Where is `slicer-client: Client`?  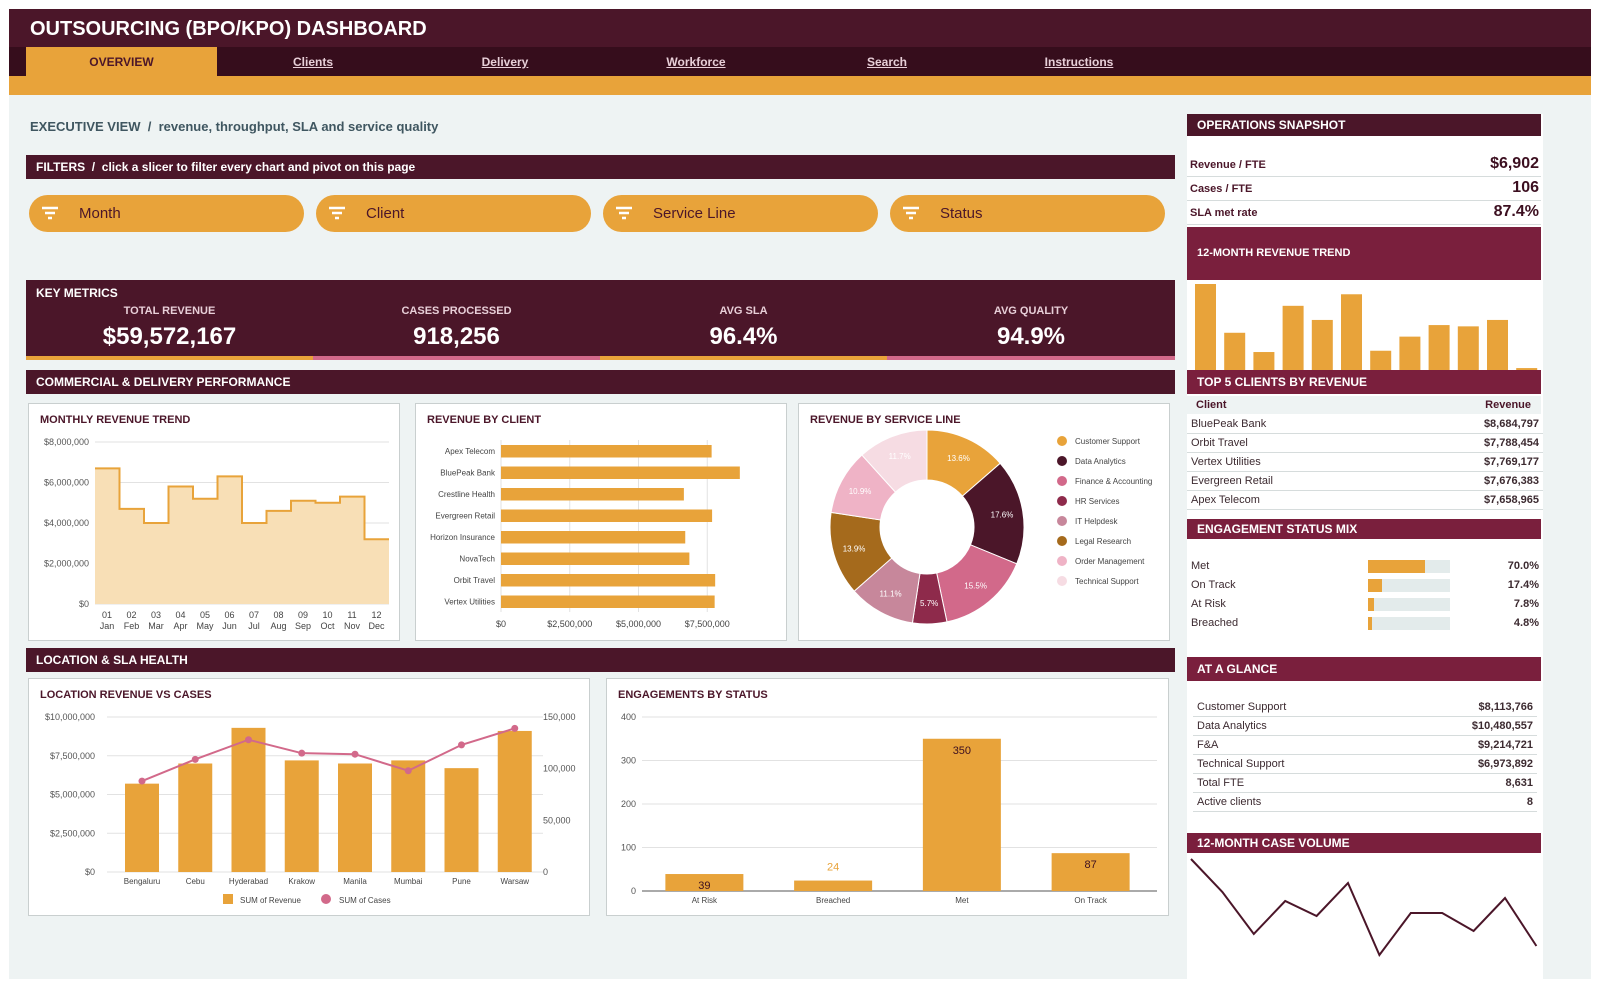
slicer-client: Client is located at coordinates (453, 213).